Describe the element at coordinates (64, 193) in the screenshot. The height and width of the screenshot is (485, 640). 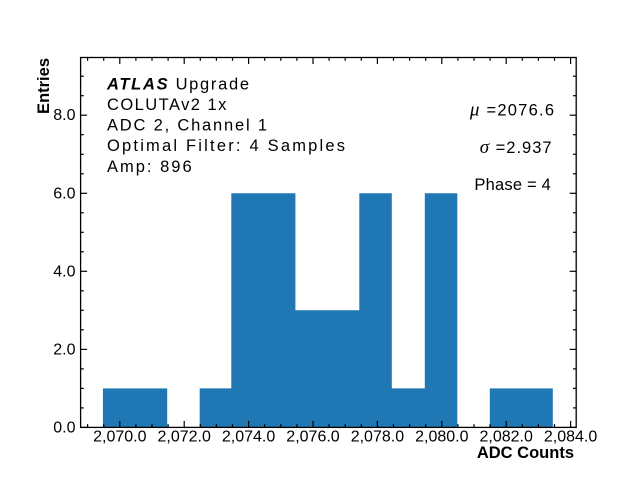
I see `svg-text: 6.0` at that location.